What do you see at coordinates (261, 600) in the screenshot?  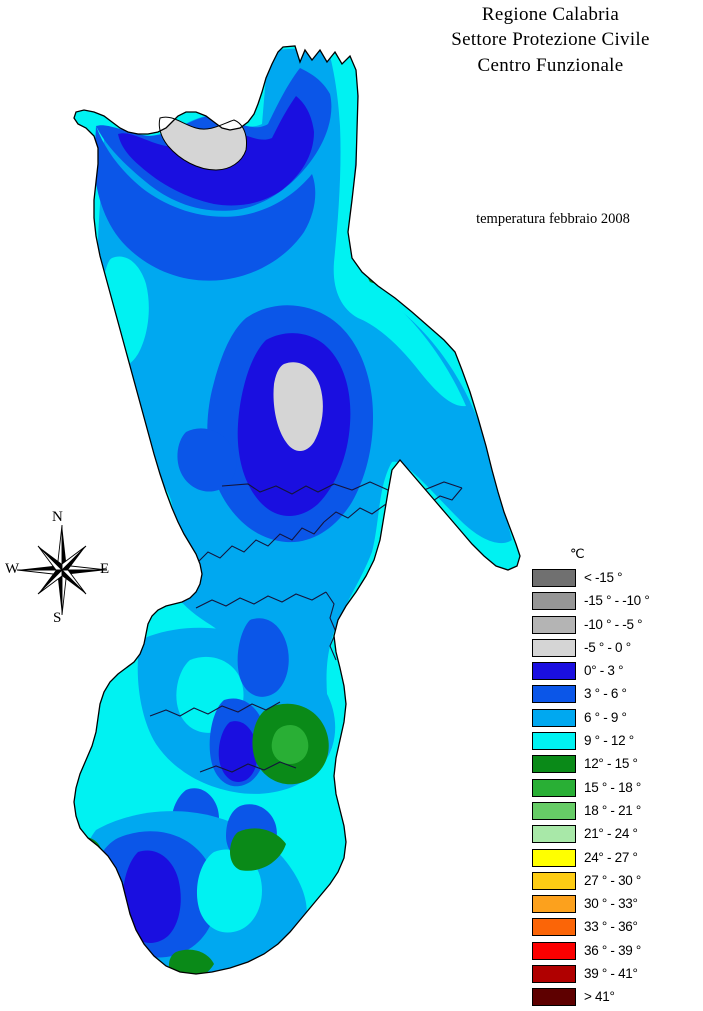 I see `province-border-cosenza-south` at bounding box center [261, 600].